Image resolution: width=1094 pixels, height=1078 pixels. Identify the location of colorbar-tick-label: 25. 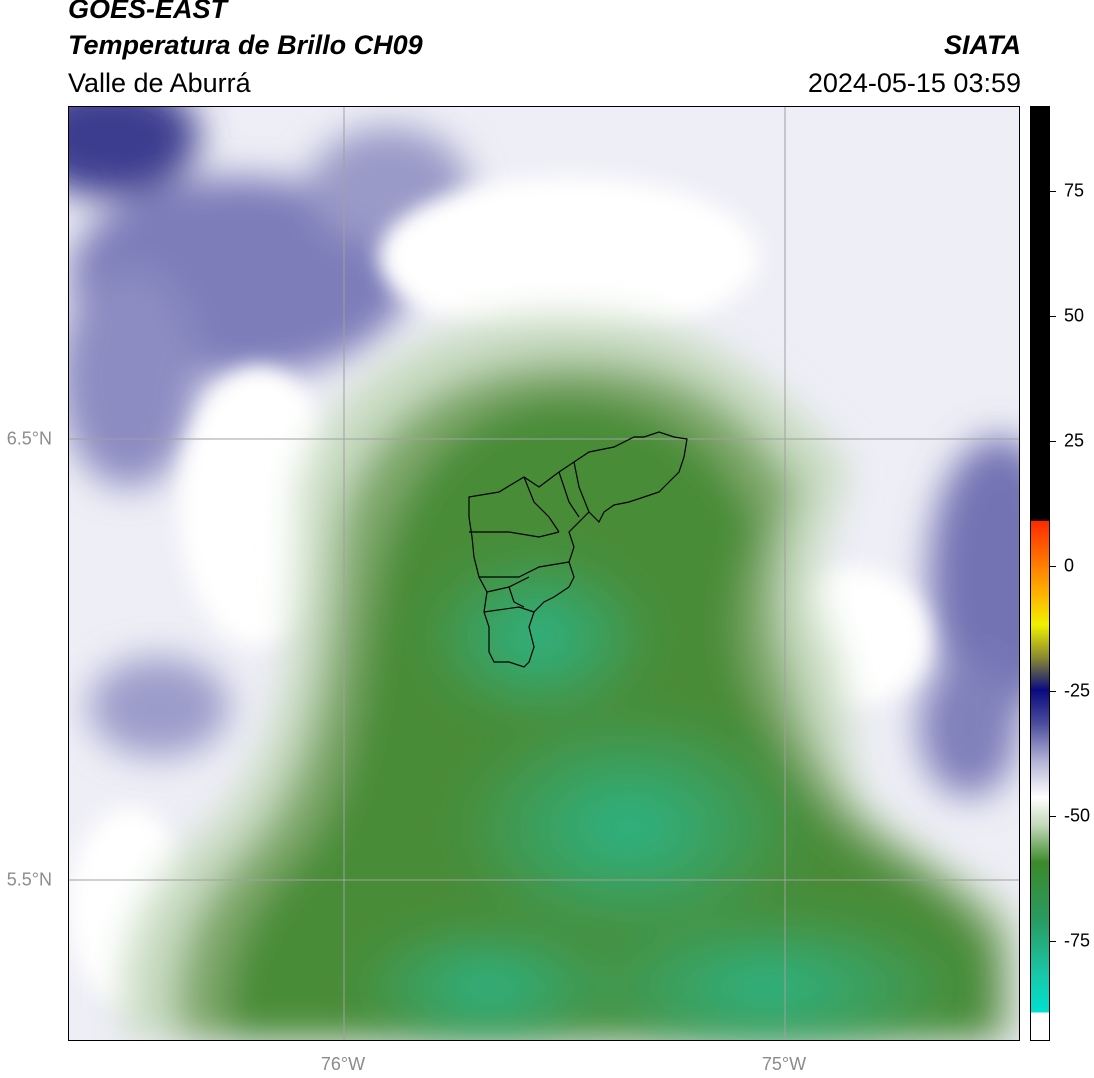
(1074, 440).